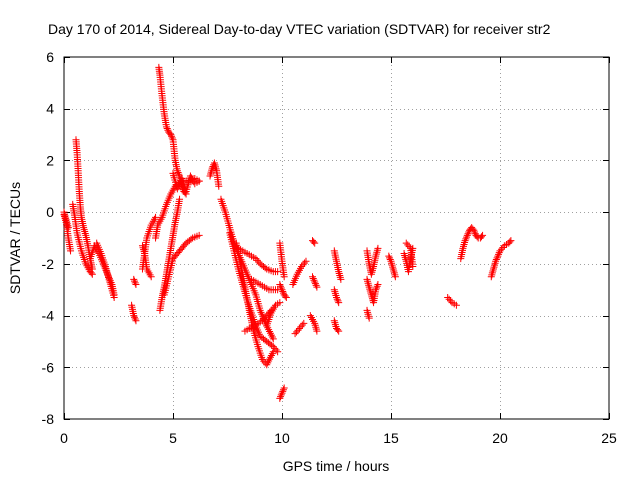  I want to click on x-tick-label: 15, so click(391, 438).